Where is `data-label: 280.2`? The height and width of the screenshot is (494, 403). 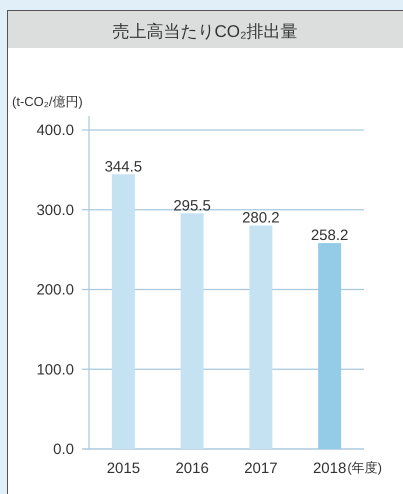 data-label: 280.2 is located at coordinates (261, 218).